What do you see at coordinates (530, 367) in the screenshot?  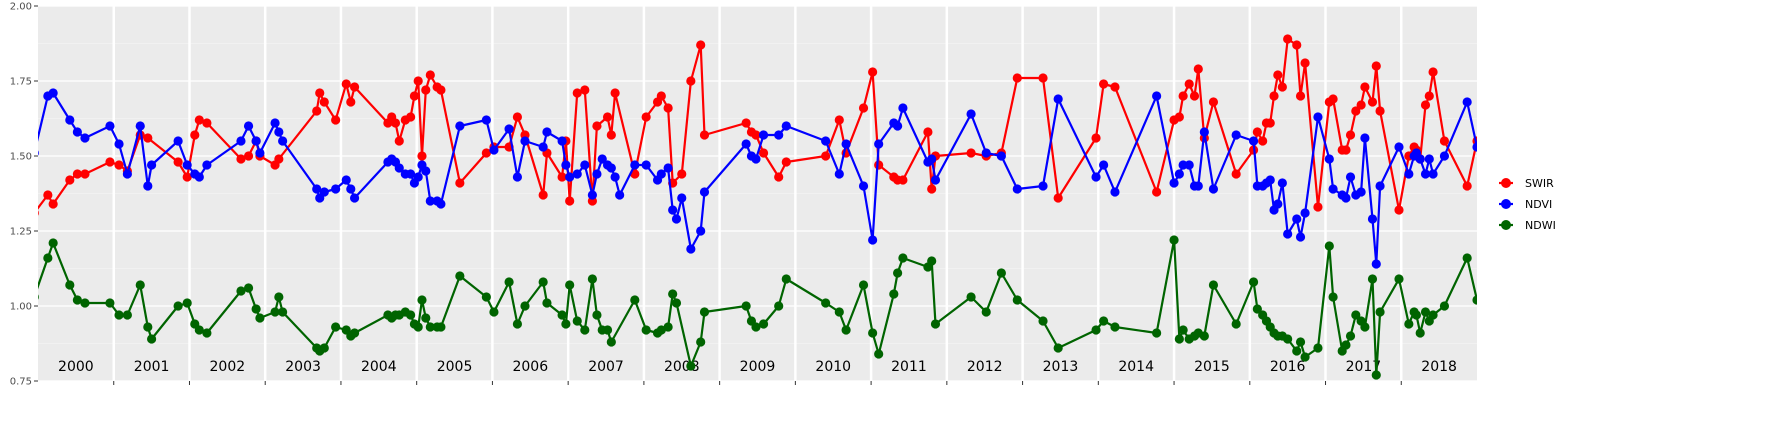 I see `year-label: 2006` at bounding box center [530, 367].